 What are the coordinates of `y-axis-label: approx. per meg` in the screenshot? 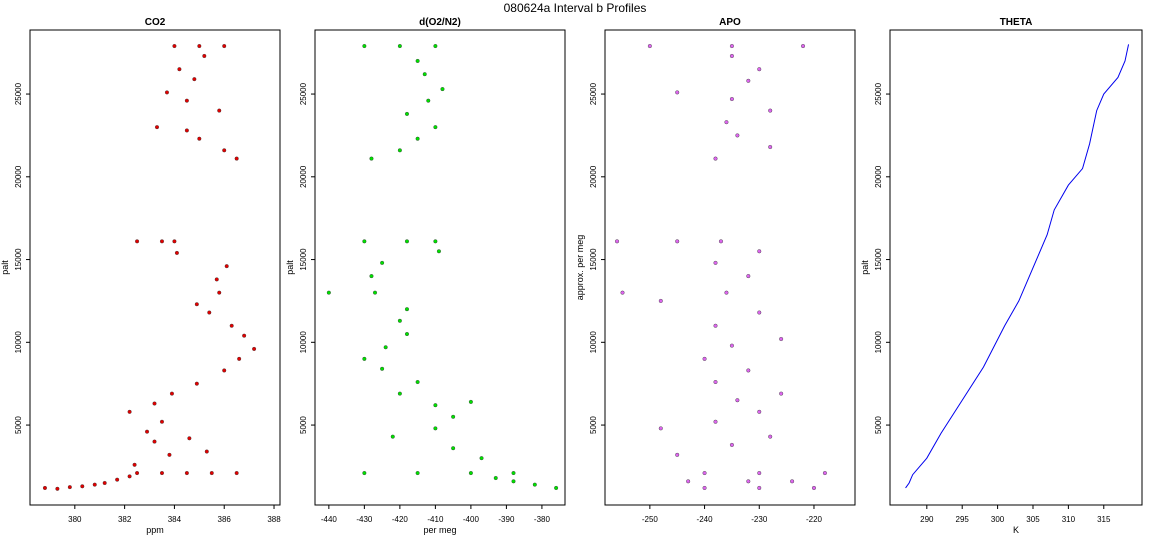 It's located at (580, 268).